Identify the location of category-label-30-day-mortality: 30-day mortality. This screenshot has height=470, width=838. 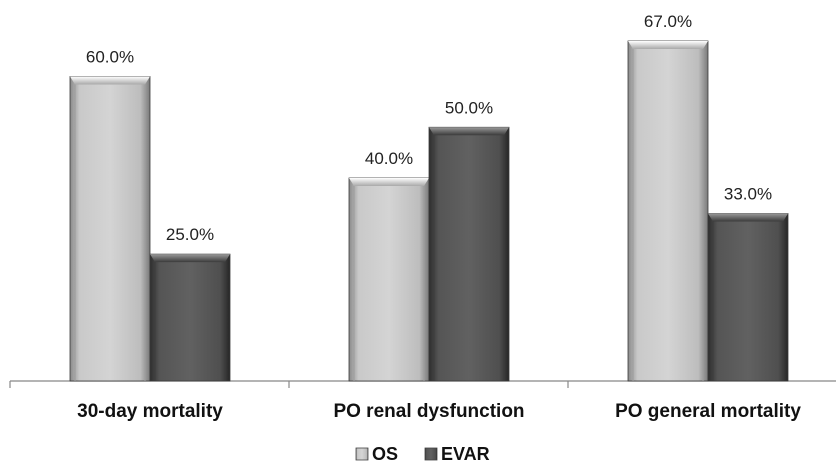
(150, 411).